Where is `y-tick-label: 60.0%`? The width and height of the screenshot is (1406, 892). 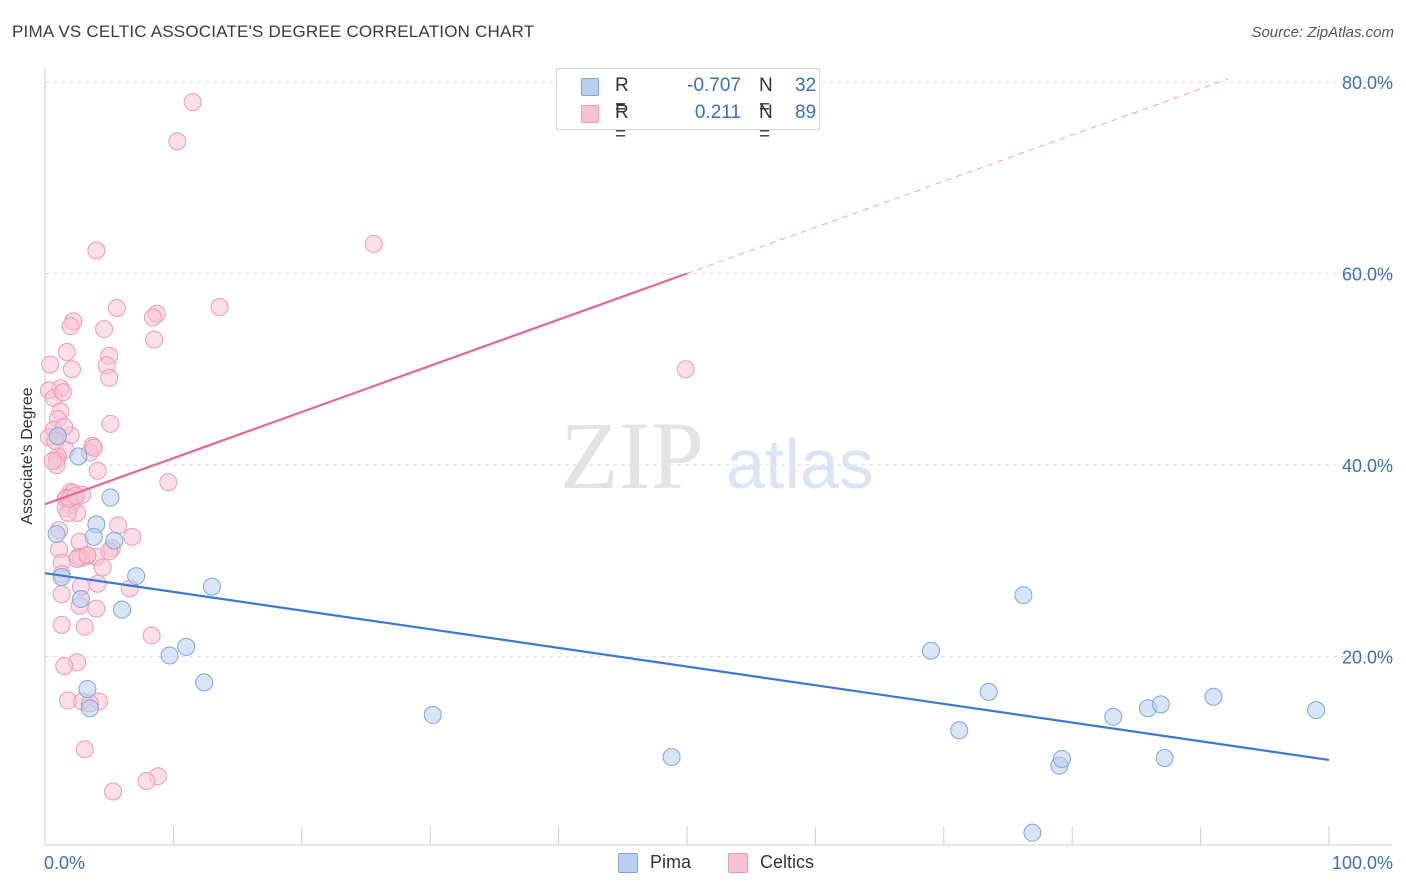
y-tick-label: 60.0% is located at coordinates (1367, 275).